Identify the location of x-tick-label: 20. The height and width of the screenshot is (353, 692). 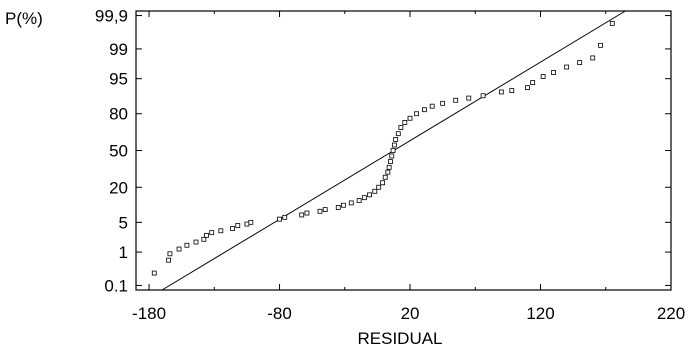
(410, 313).